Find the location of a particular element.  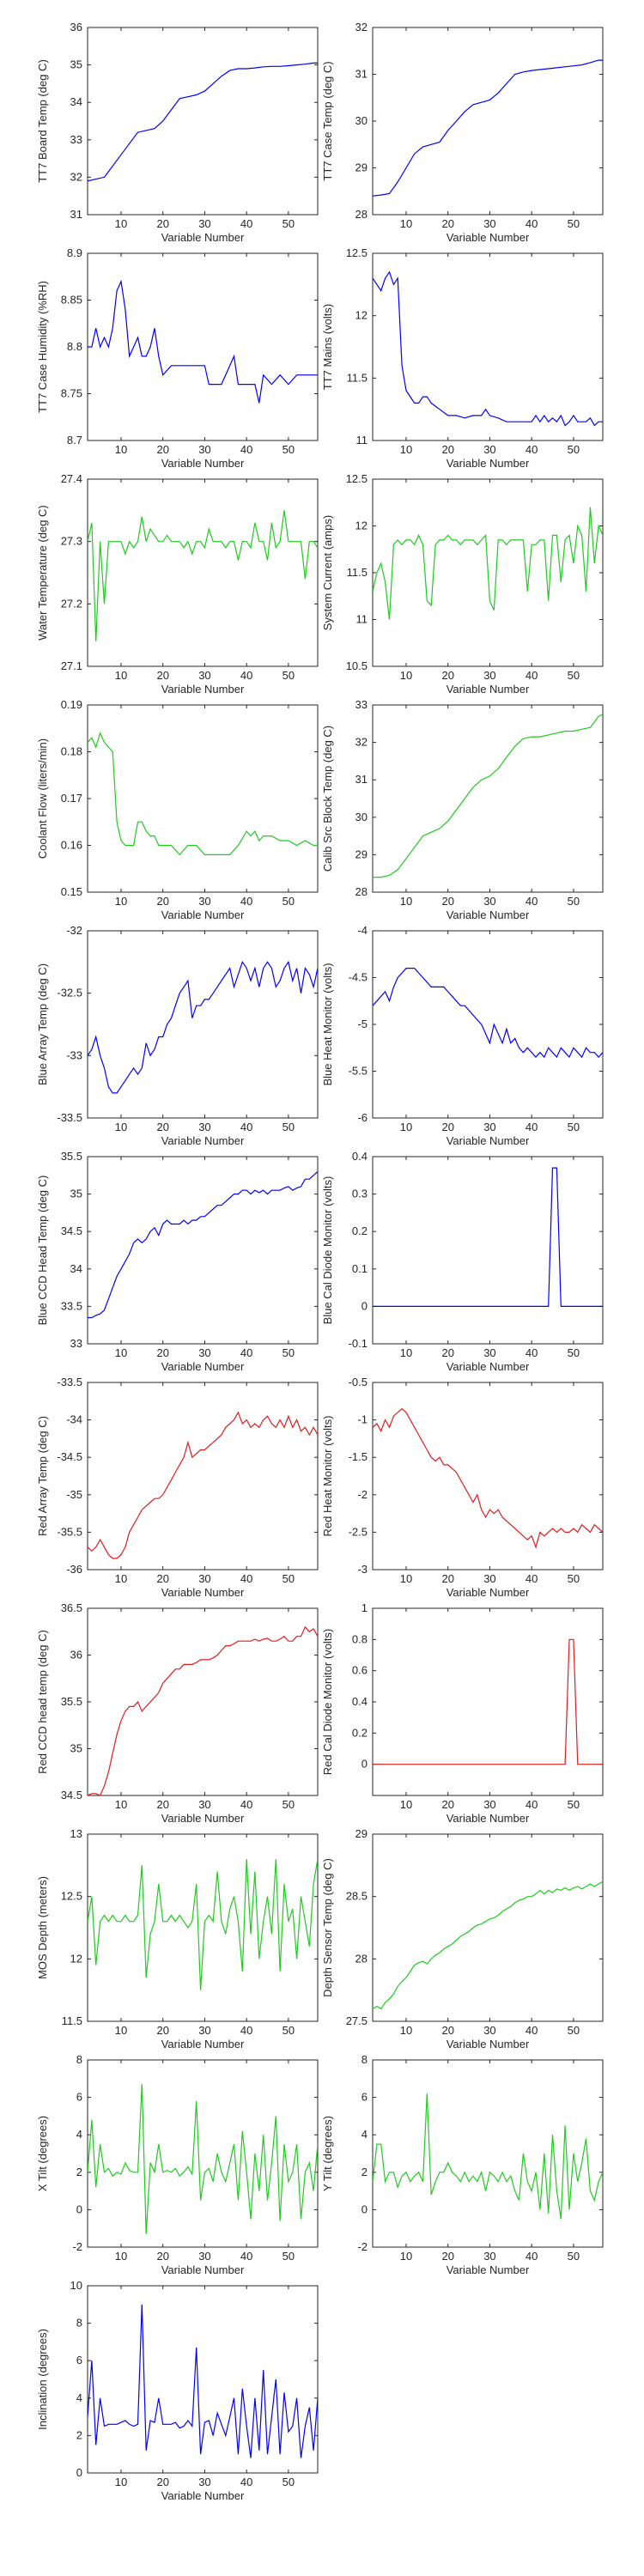

y-tick-label: -32 is located at coordinates (74, 930).